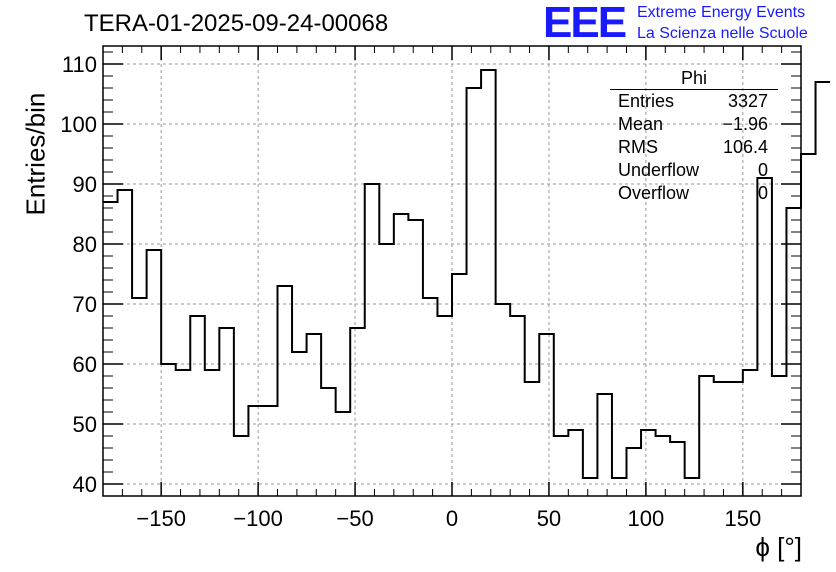 The image size is (836, 572). What do you see at coordinates (659, 170) in the screenshot?
I see `stats-label: Underflow` at bounding box center [659, 170].